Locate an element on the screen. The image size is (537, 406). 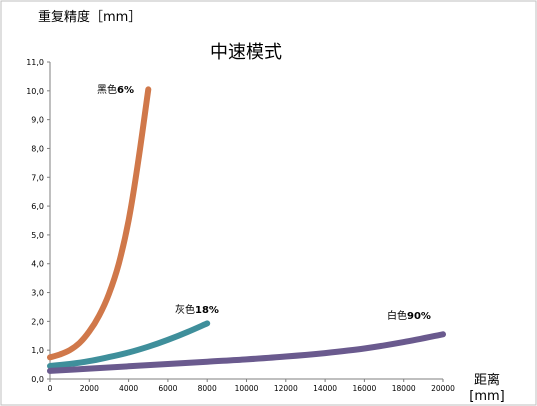
y-tick-label: 10,0 is located at coordinates (35, 91).